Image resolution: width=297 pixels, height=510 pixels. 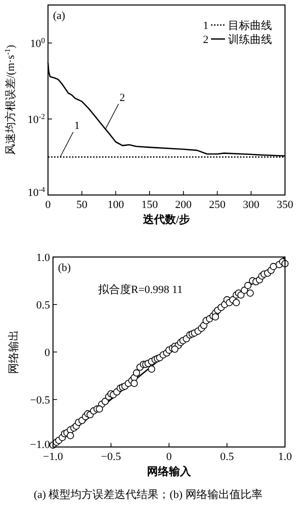 What do you see at coordinates (183, 205) in the screenshot?
I see `x-tick-label: 200` at bounding box center [183, 205].